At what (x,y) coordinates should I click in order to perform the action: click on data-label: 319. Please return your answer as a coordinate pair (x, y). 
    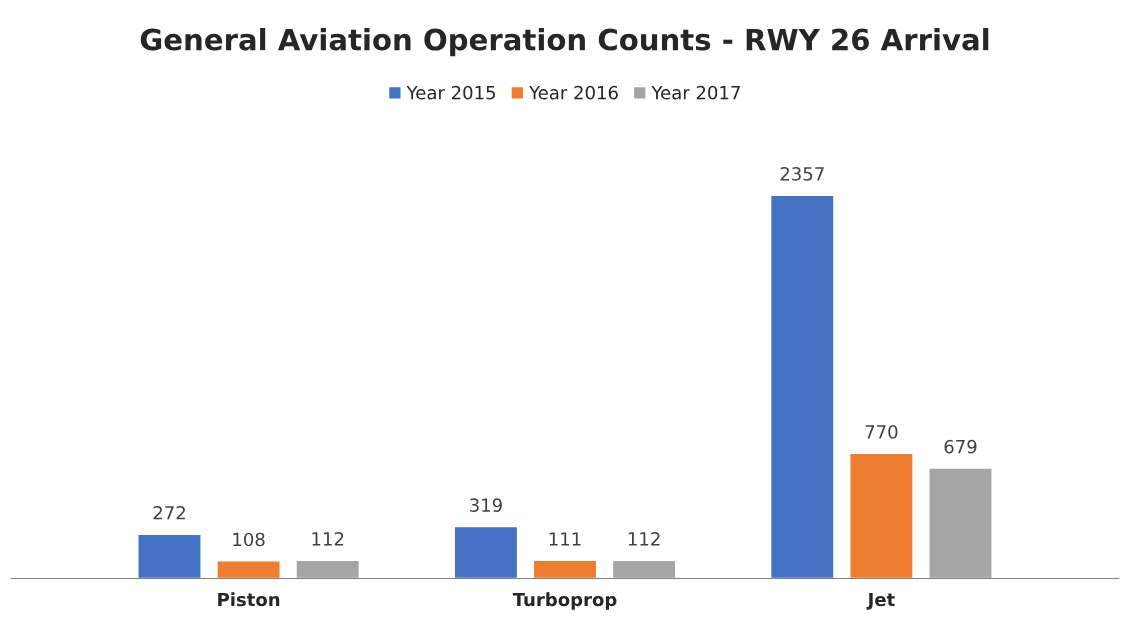
    Looking at the image, I should click on (486, 505).